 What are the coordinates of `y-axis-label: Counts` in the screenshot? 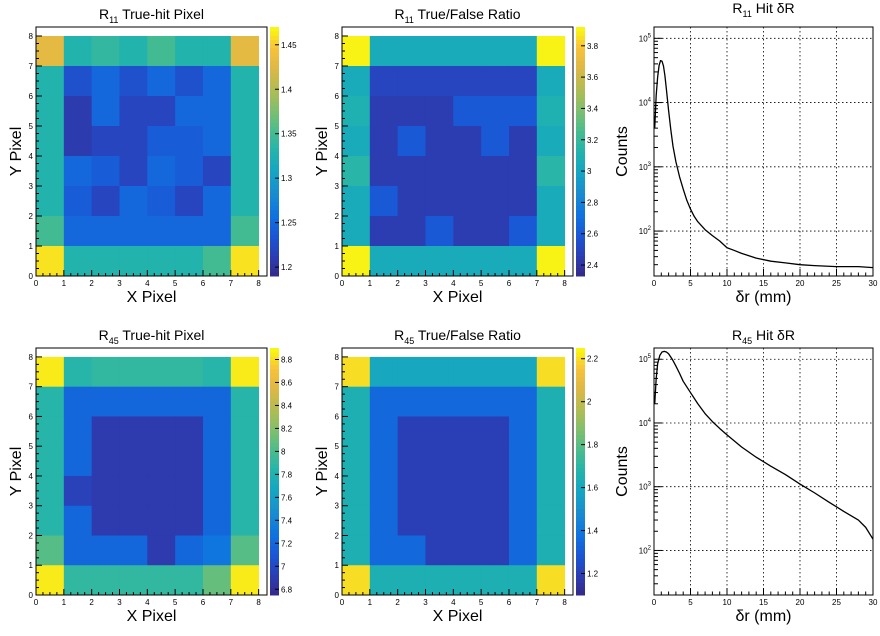 It's located at (622, 471).